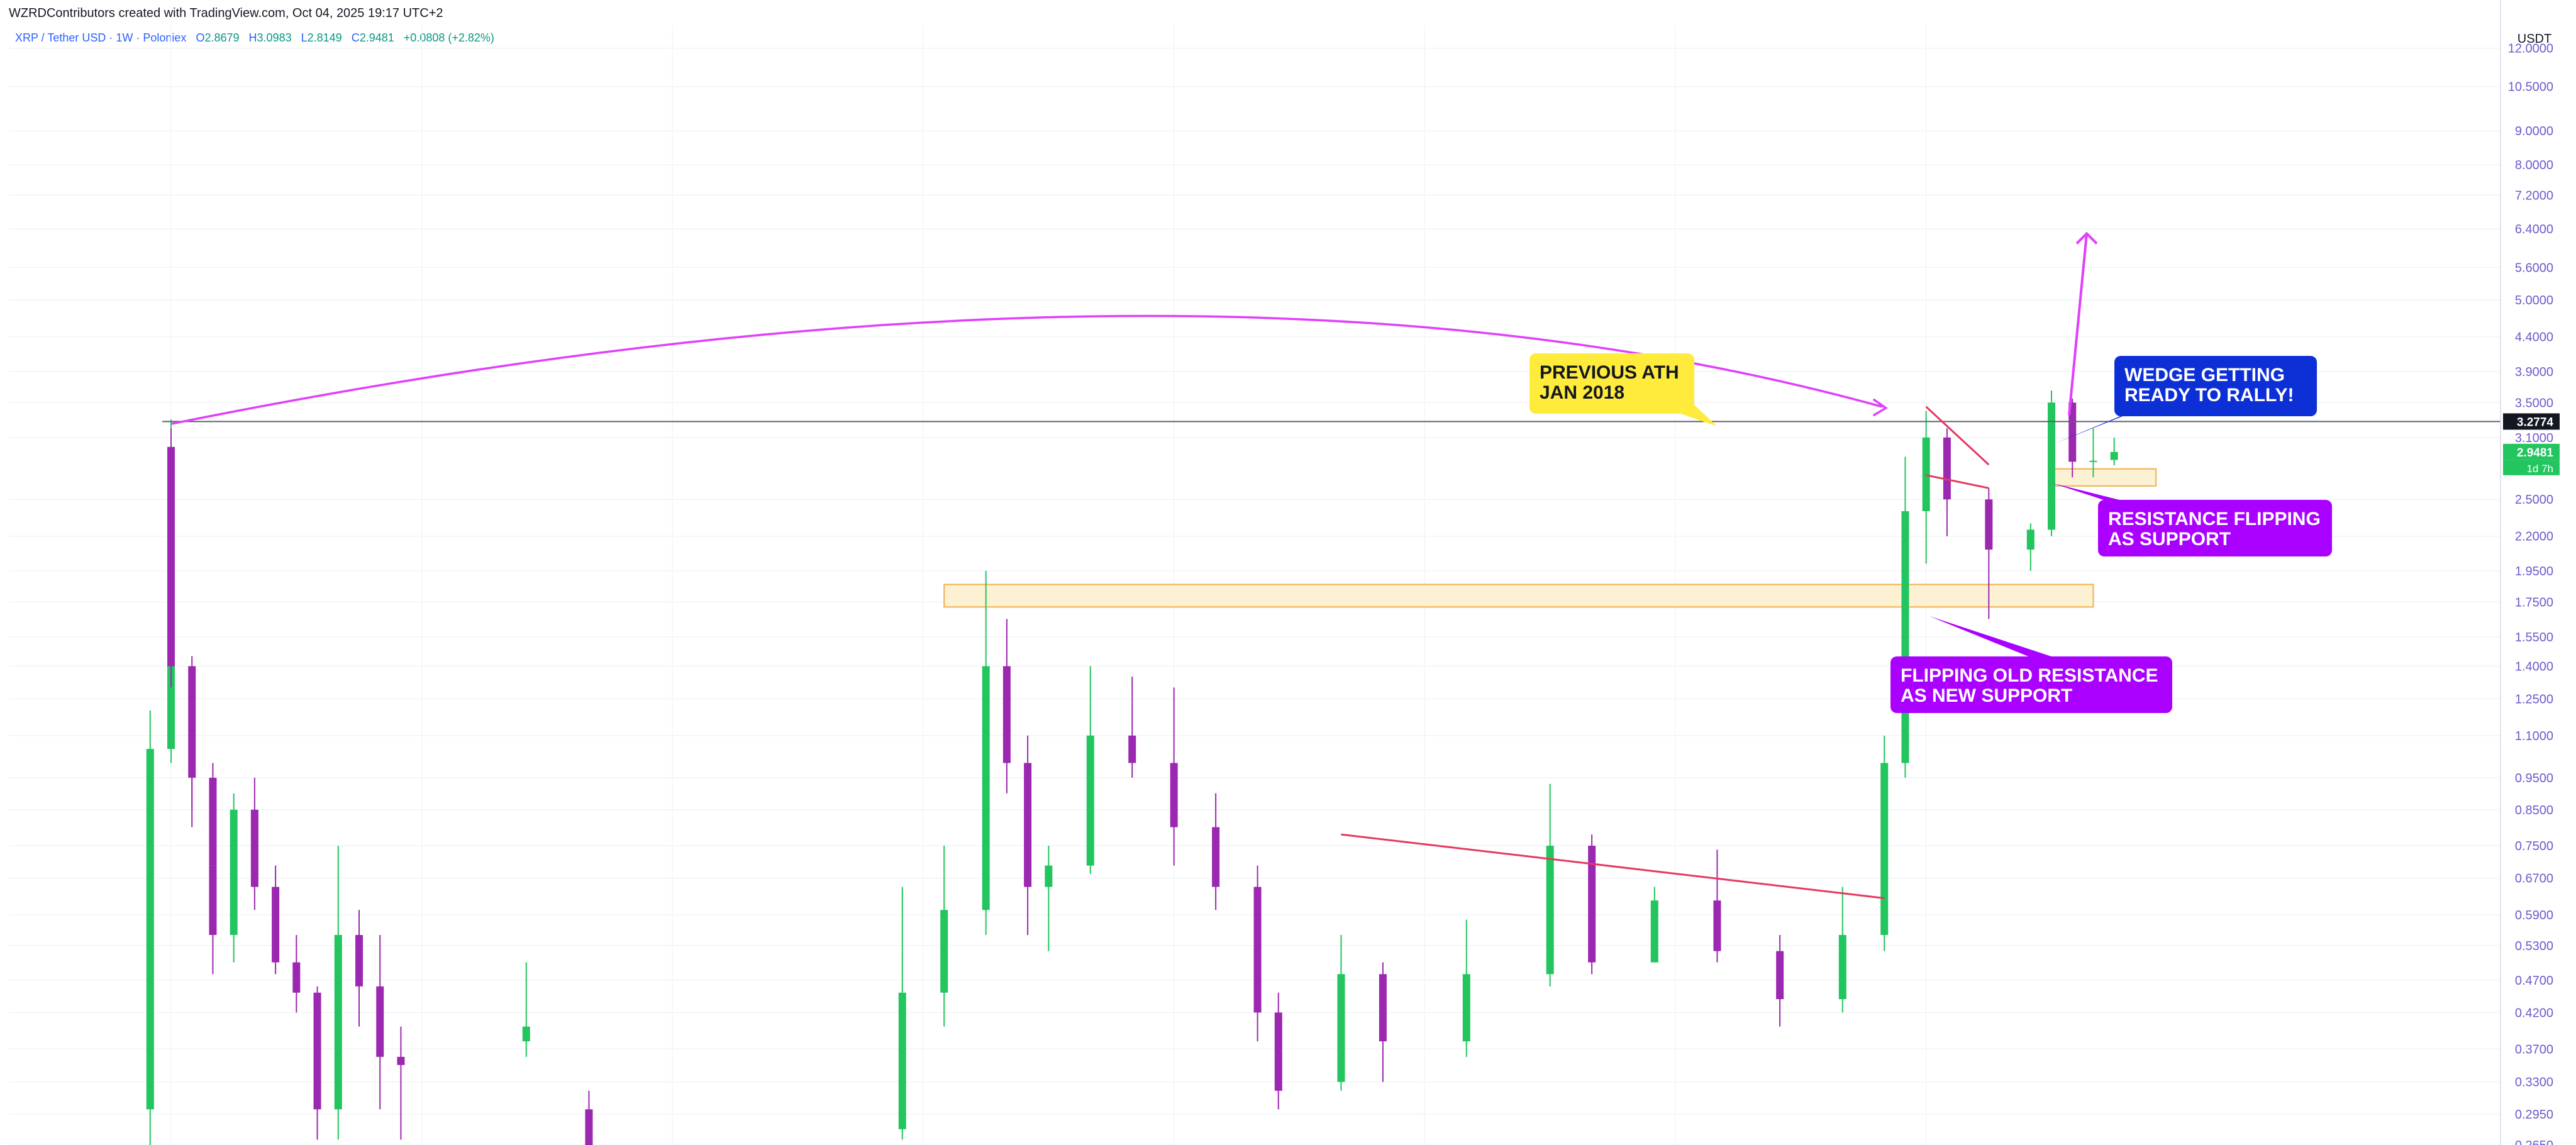  I want to click on axis-tick-label: 0.5900, so click(2534, 915).